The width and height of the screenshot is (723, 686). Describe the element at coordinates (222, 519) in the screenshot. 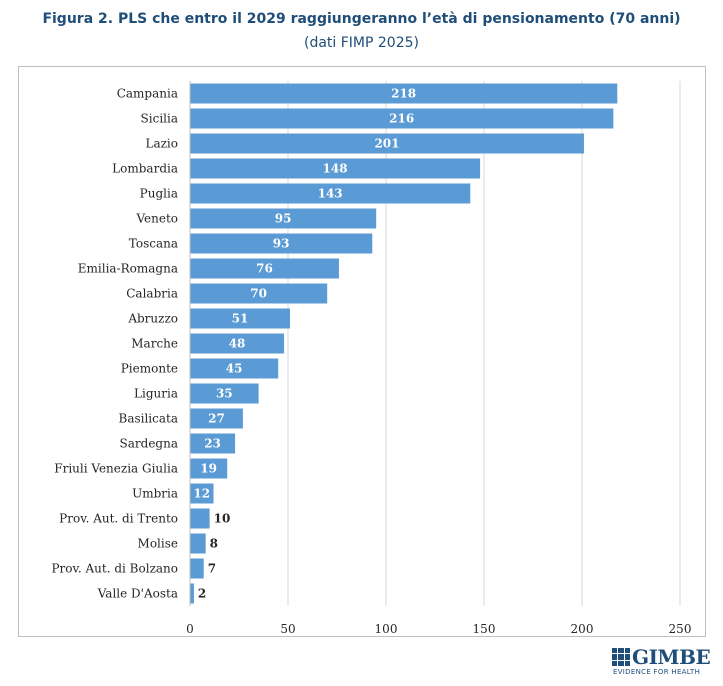

I see `data-label: 10` at that location.